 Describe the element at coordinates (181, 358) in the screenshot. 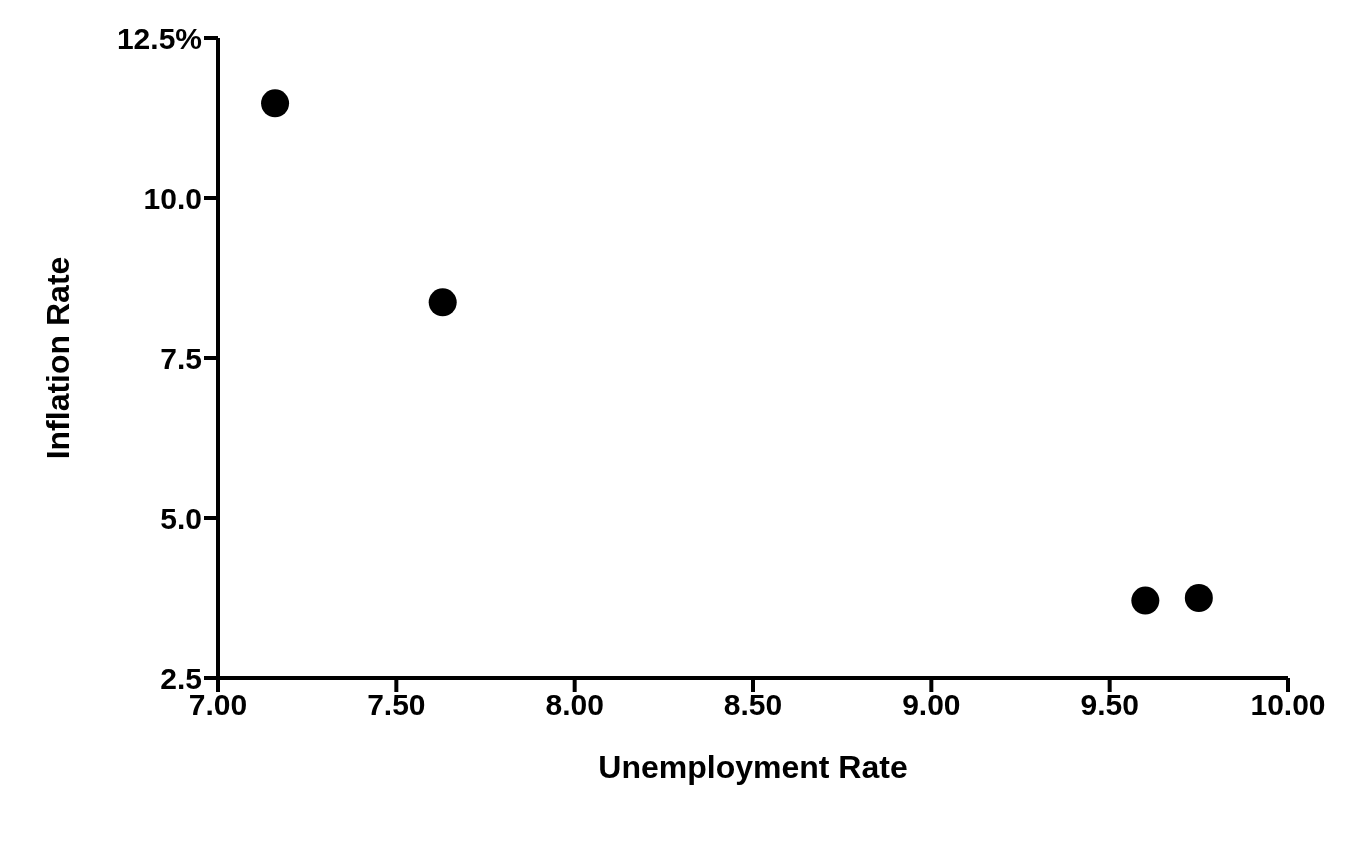

I see `y-tick-label: 7.5` at that location.